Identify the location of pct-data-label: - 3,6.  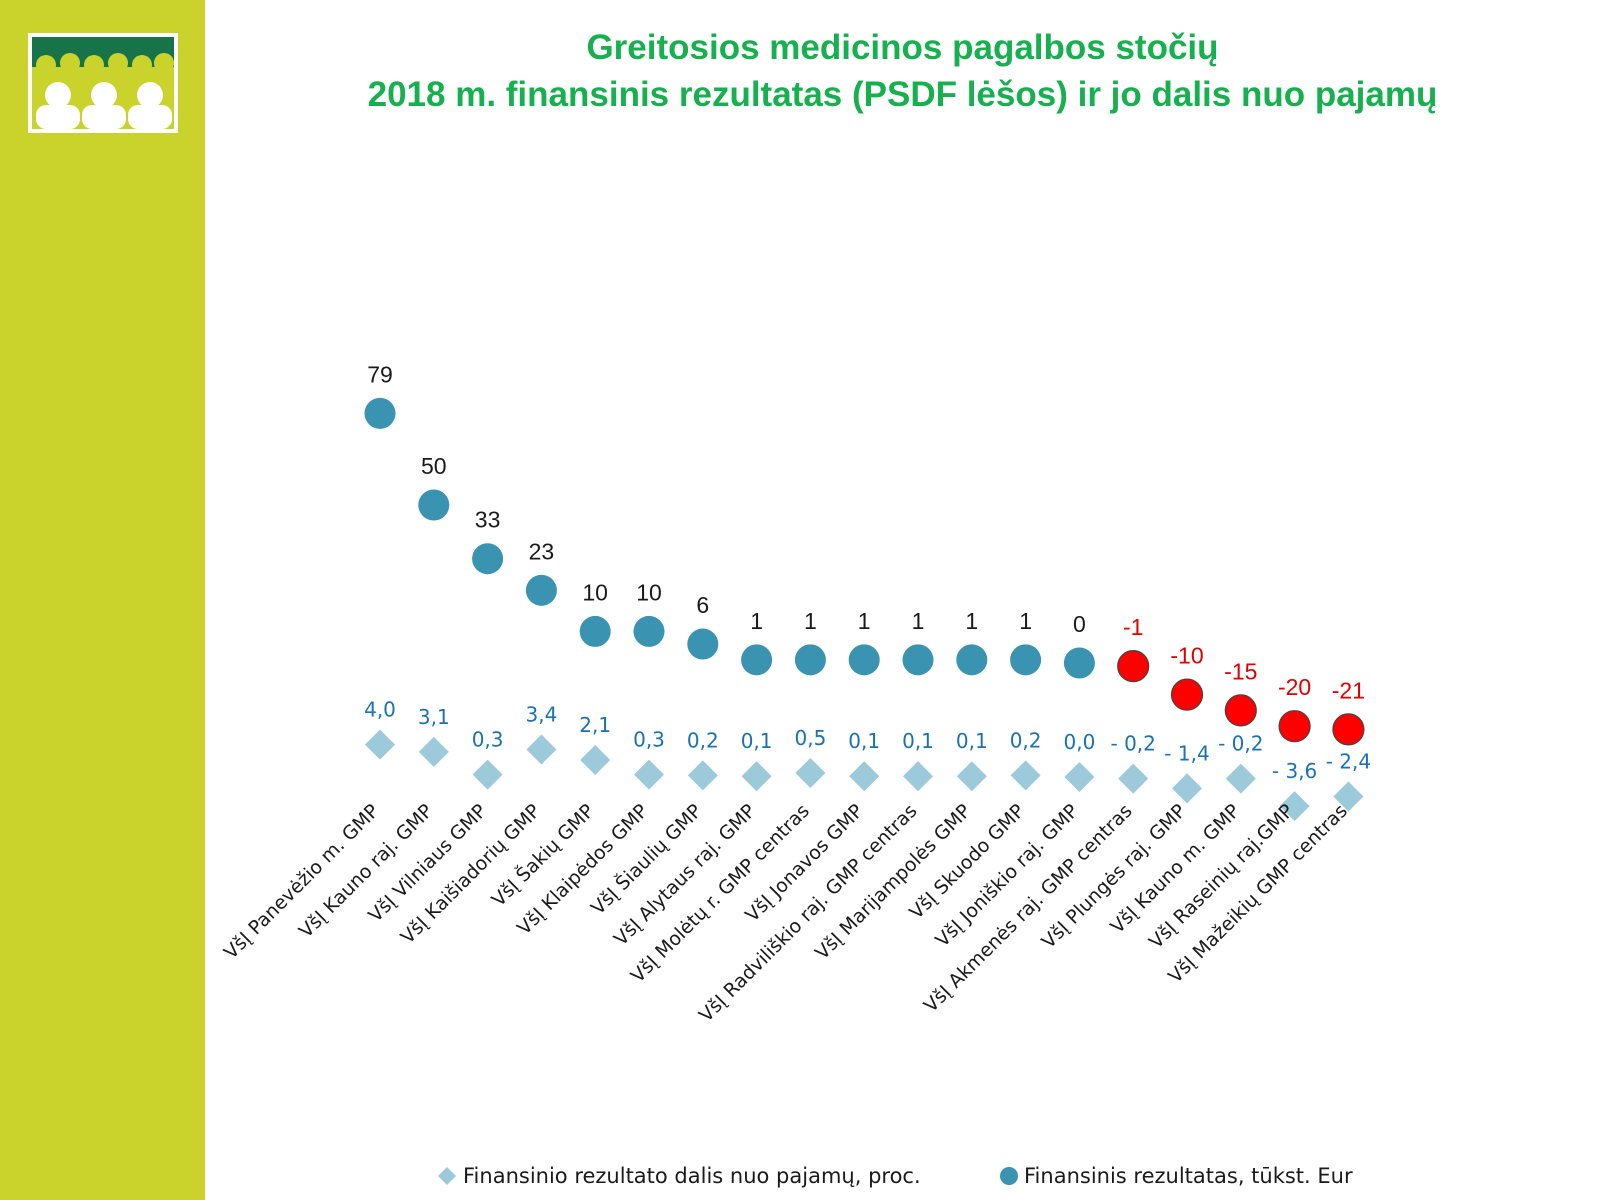
(1294, 771).